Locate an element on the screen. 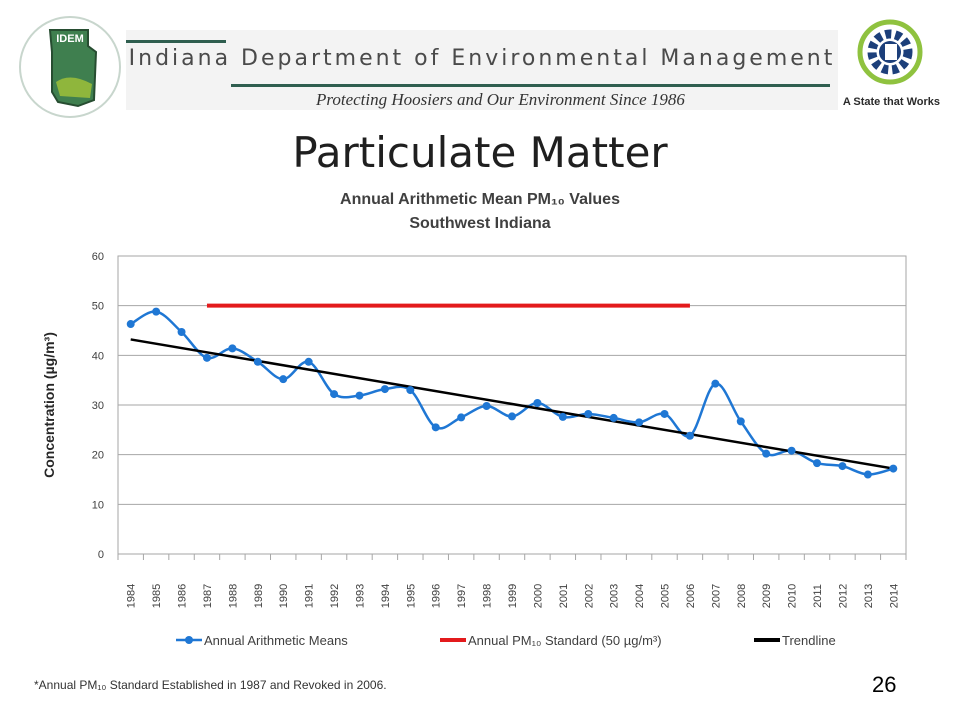 The width and height of the screenshot is (960, 720). page-number: 26 is located at coordinates (884, 684).